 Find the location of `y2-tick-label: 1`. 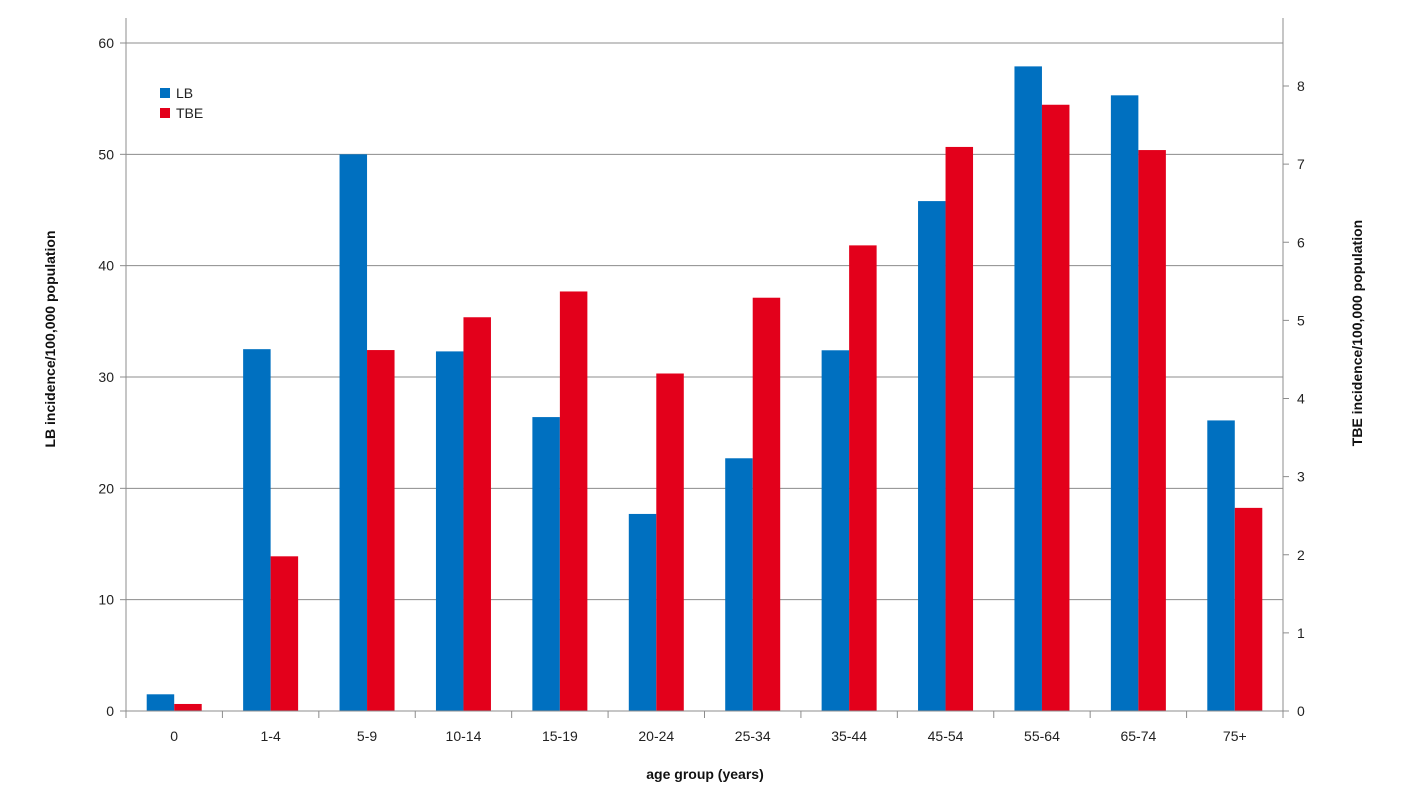

y2-tick-label: 1 is located at coordinates (1301, 633).